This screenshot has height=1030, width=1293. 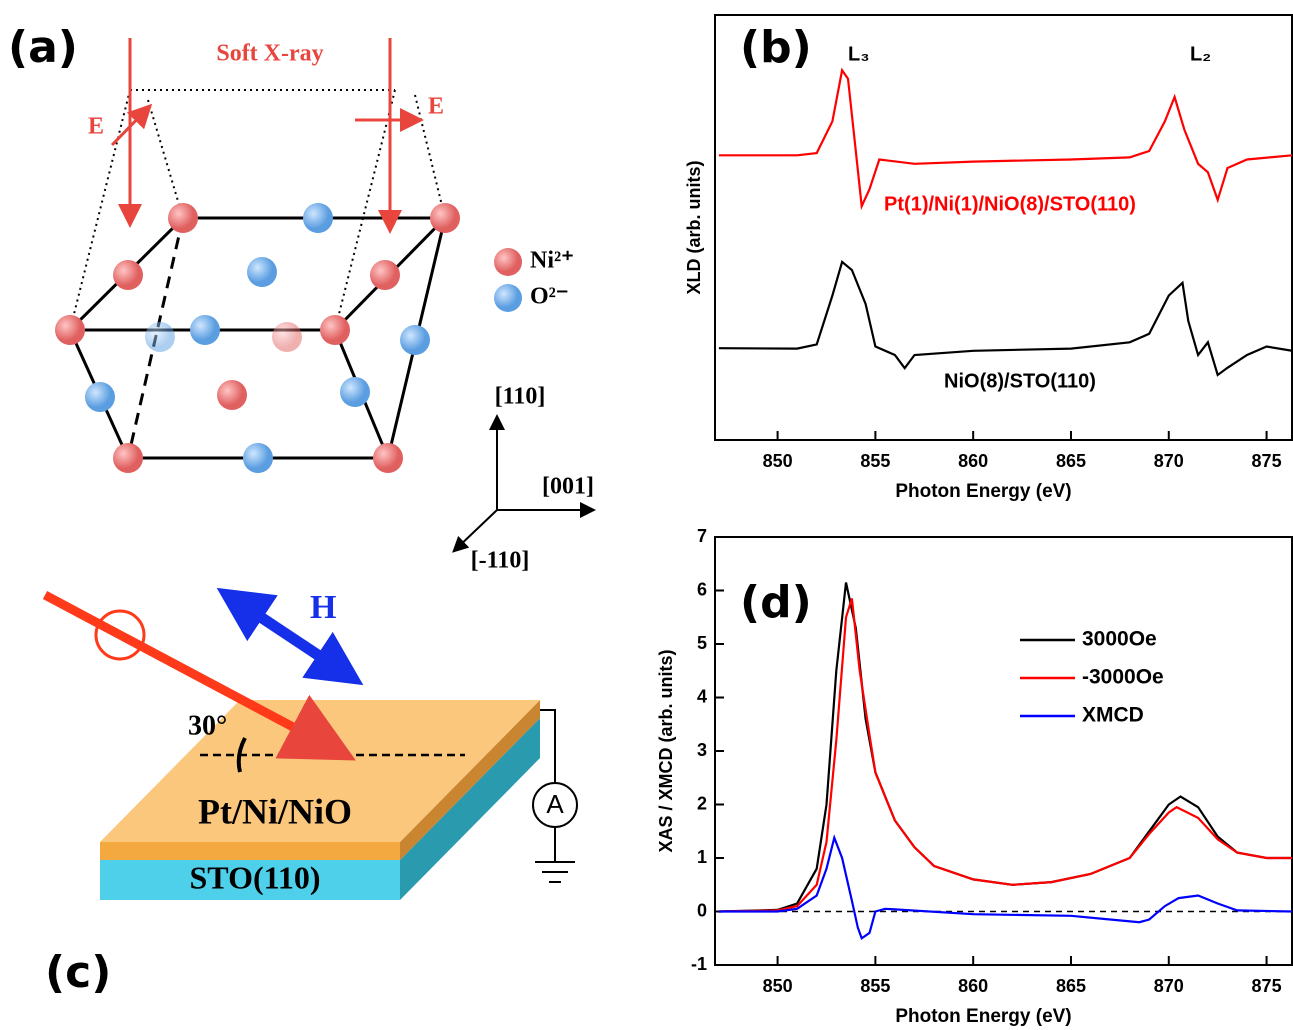 What do you see at coordinates (470, 780) in the screenshot?
I see `film-side` at bounding box center [470, 780].